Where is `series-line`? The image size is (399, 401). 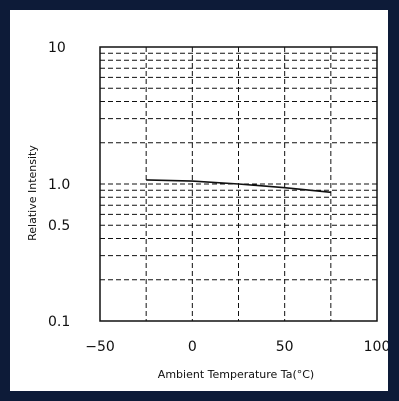 series-line is located at coordinates (238, 186).